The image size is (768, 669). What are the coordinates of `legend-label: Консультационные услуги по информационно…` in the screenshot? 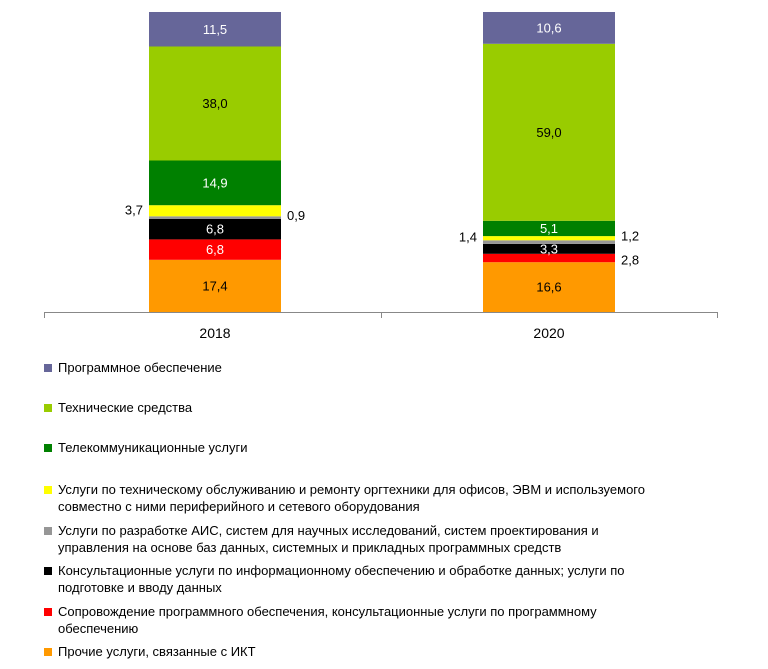 It's located at (341, 579).